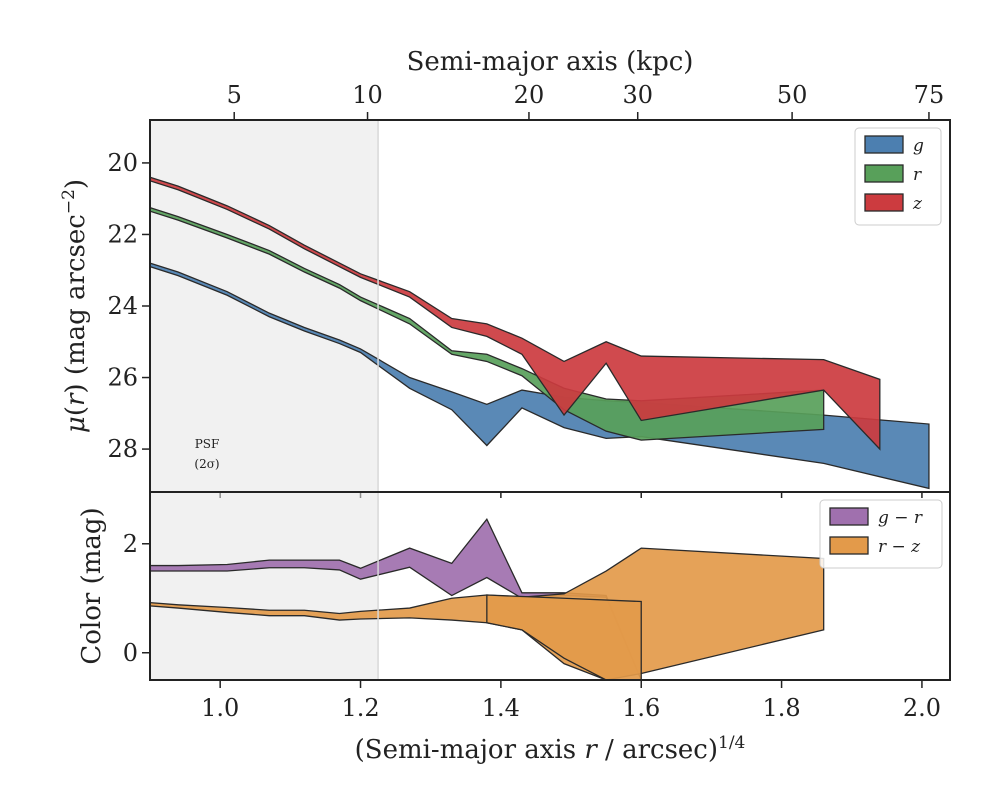  I want to click on y-axis-label-exponent: −2, so click(69, 201).